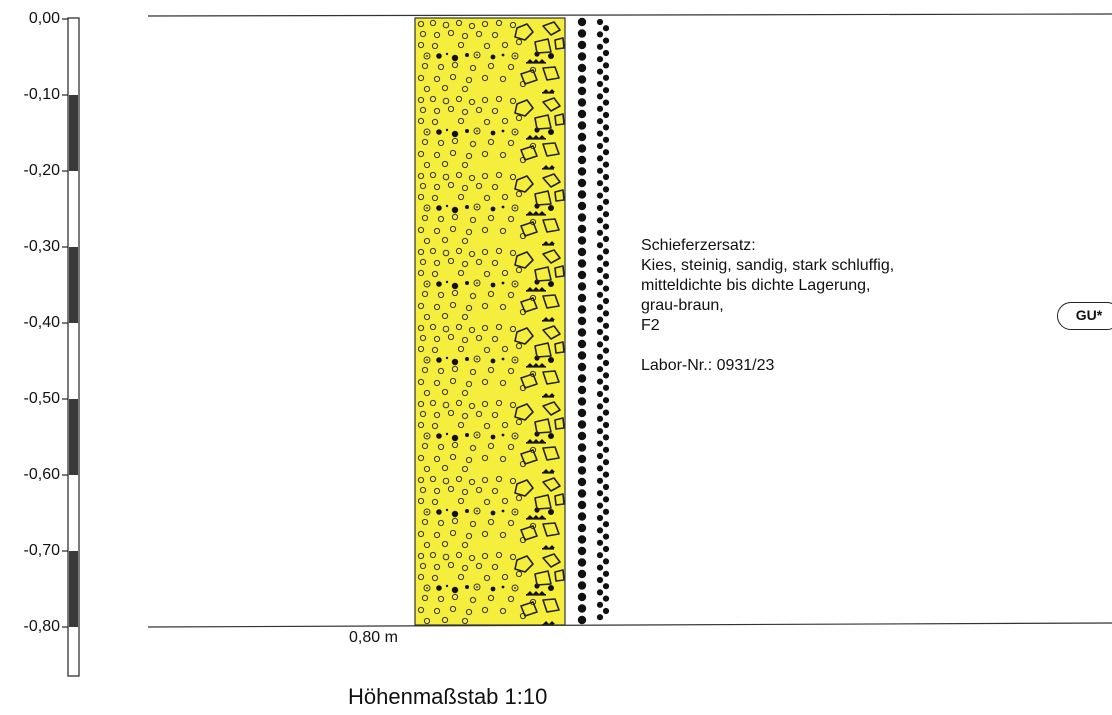 This screenshot has width=1112, height=715. Describe the element at coordinates (41, 398) in the screenshot. I see `depth-tick-label: -0,50` at that location.